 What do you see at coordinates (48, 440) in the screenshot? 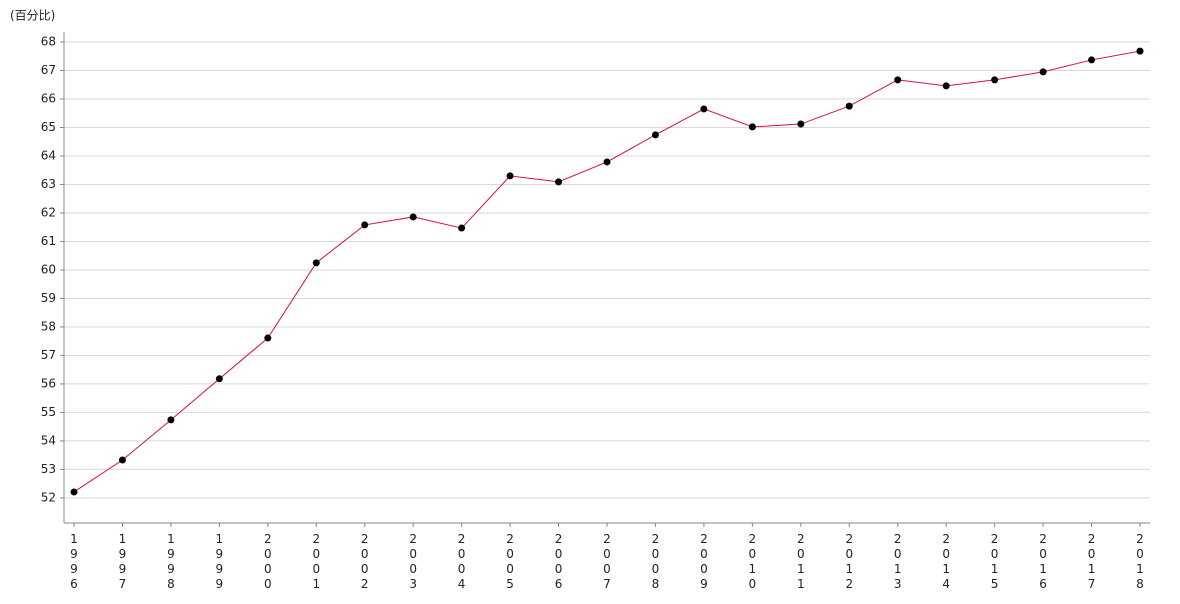
I see `y-tick-label: 54` at bounding box center [48, 440].